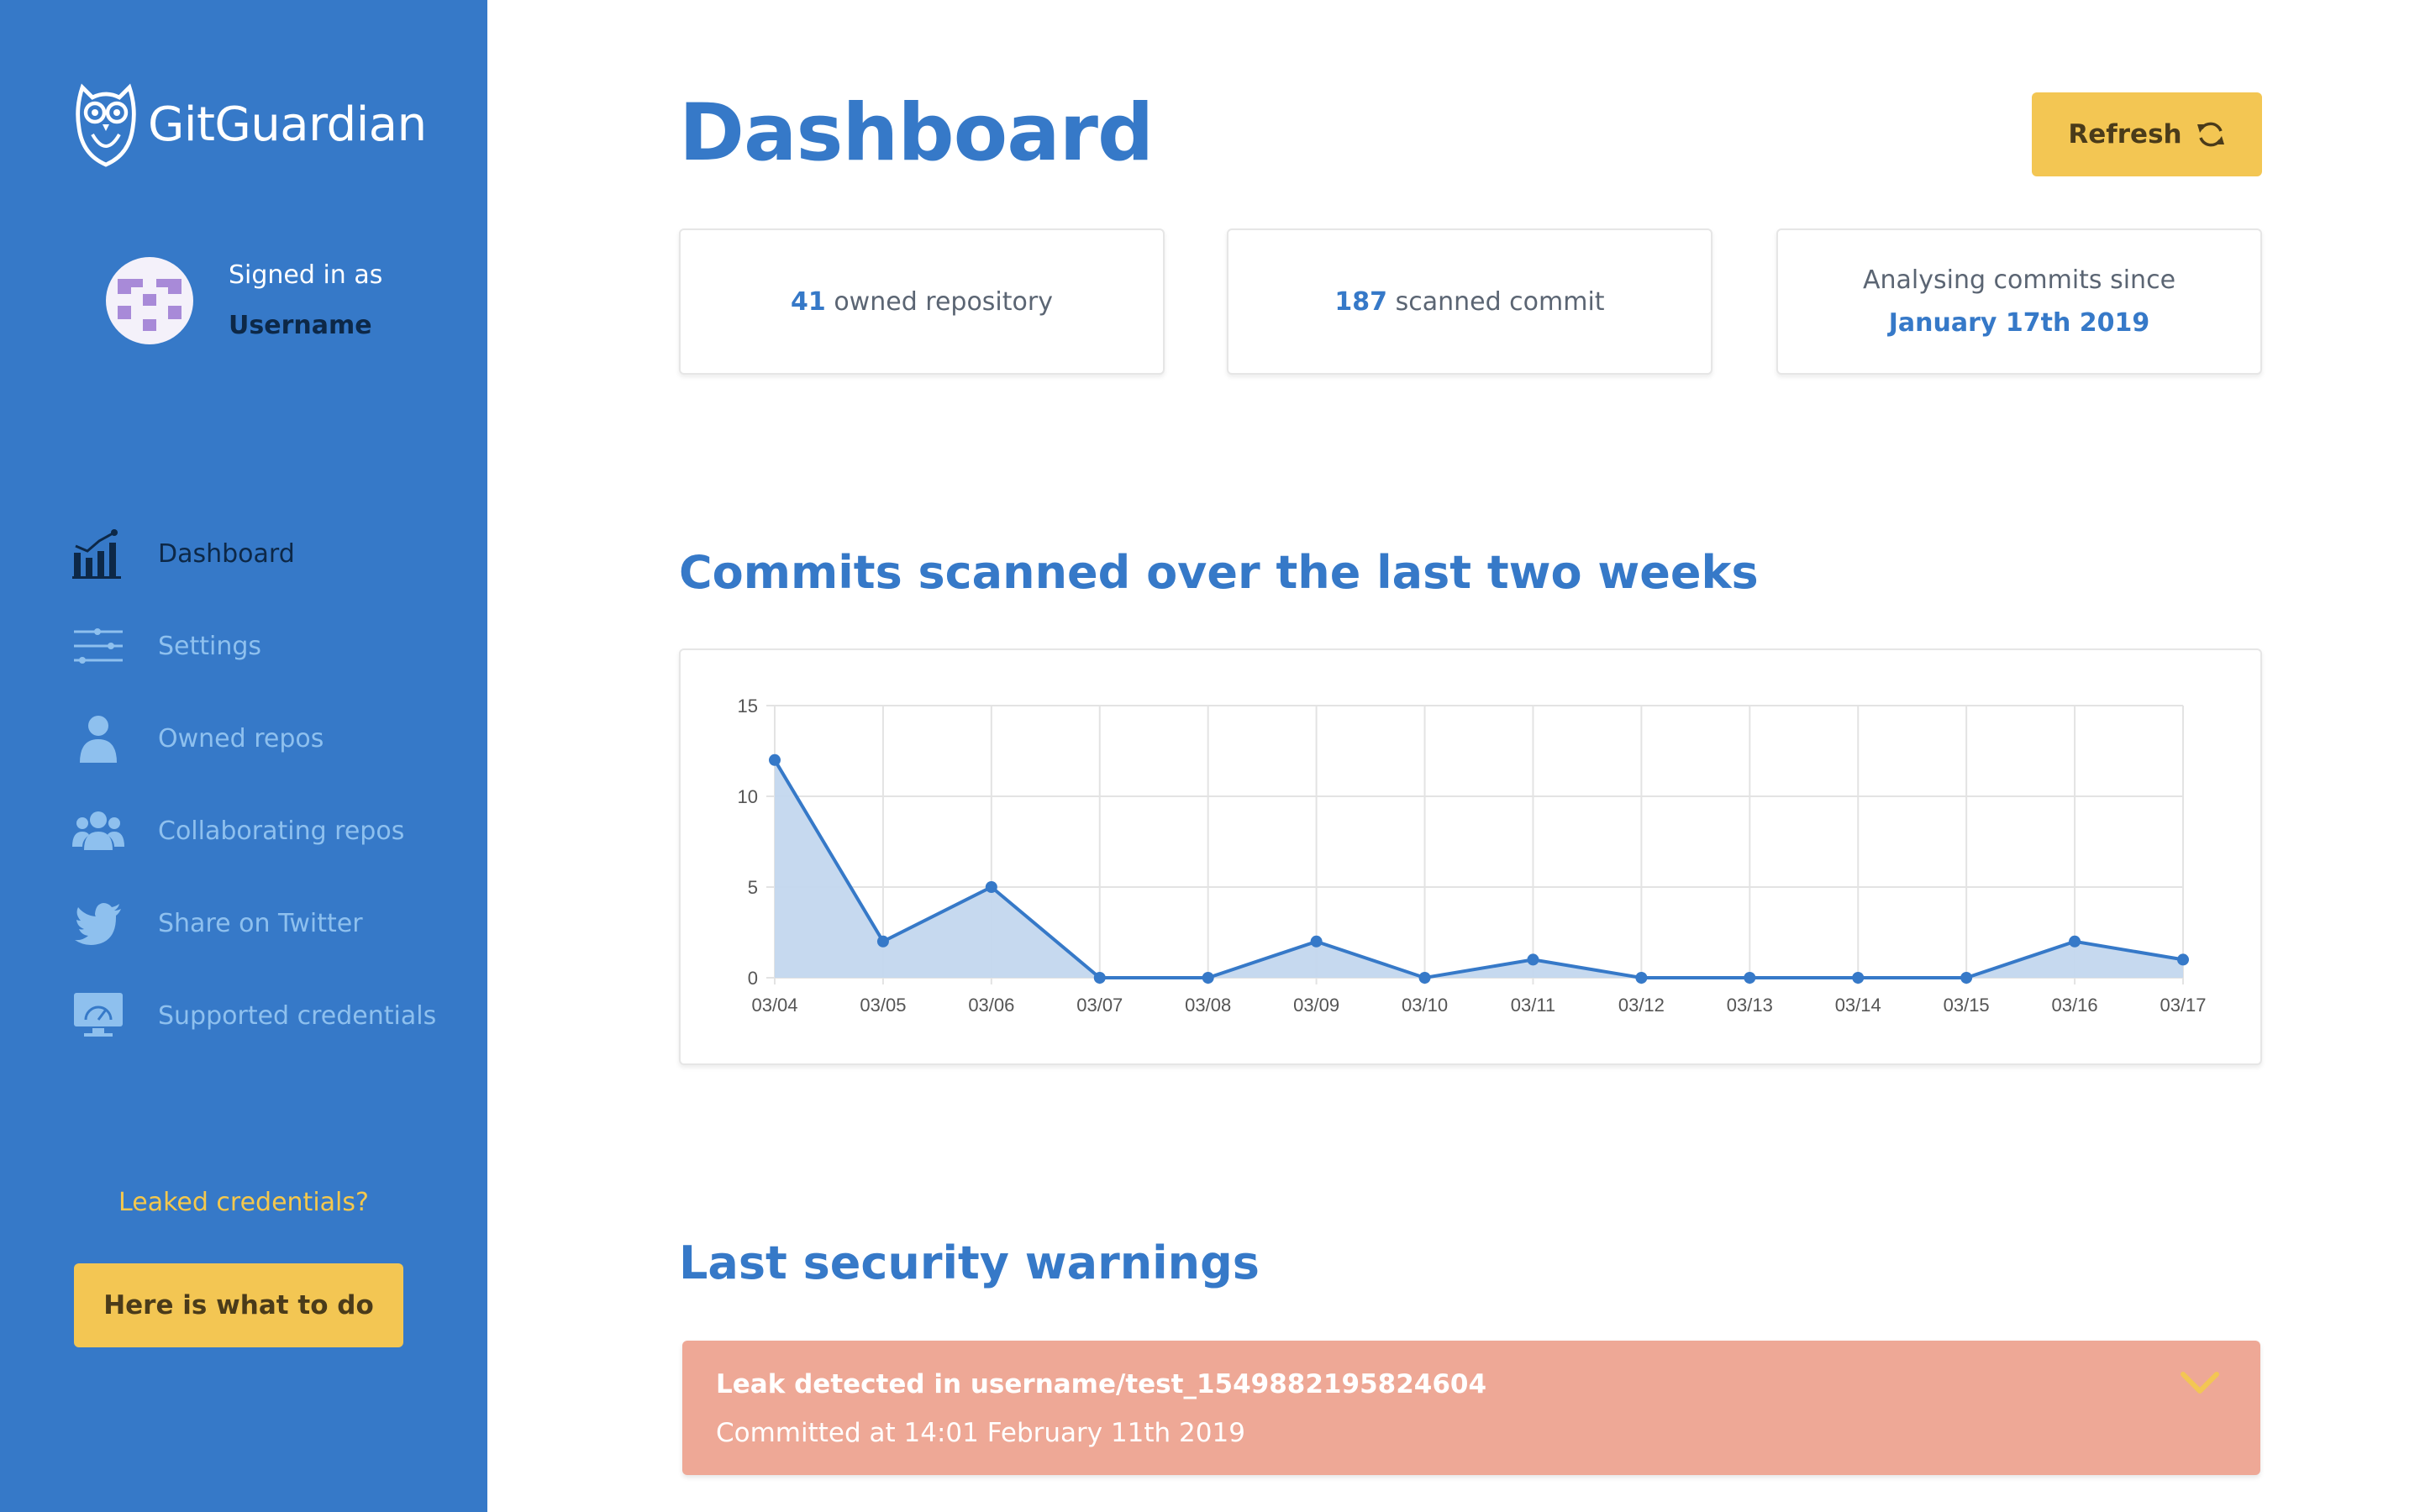 Image resolution: width=2420 pixels, height=1512 pixels. What do you see at coordinates (306, 275) in the screenshot?
I see `signed-in-label: Signed in as` at bounding box center [306, 275].